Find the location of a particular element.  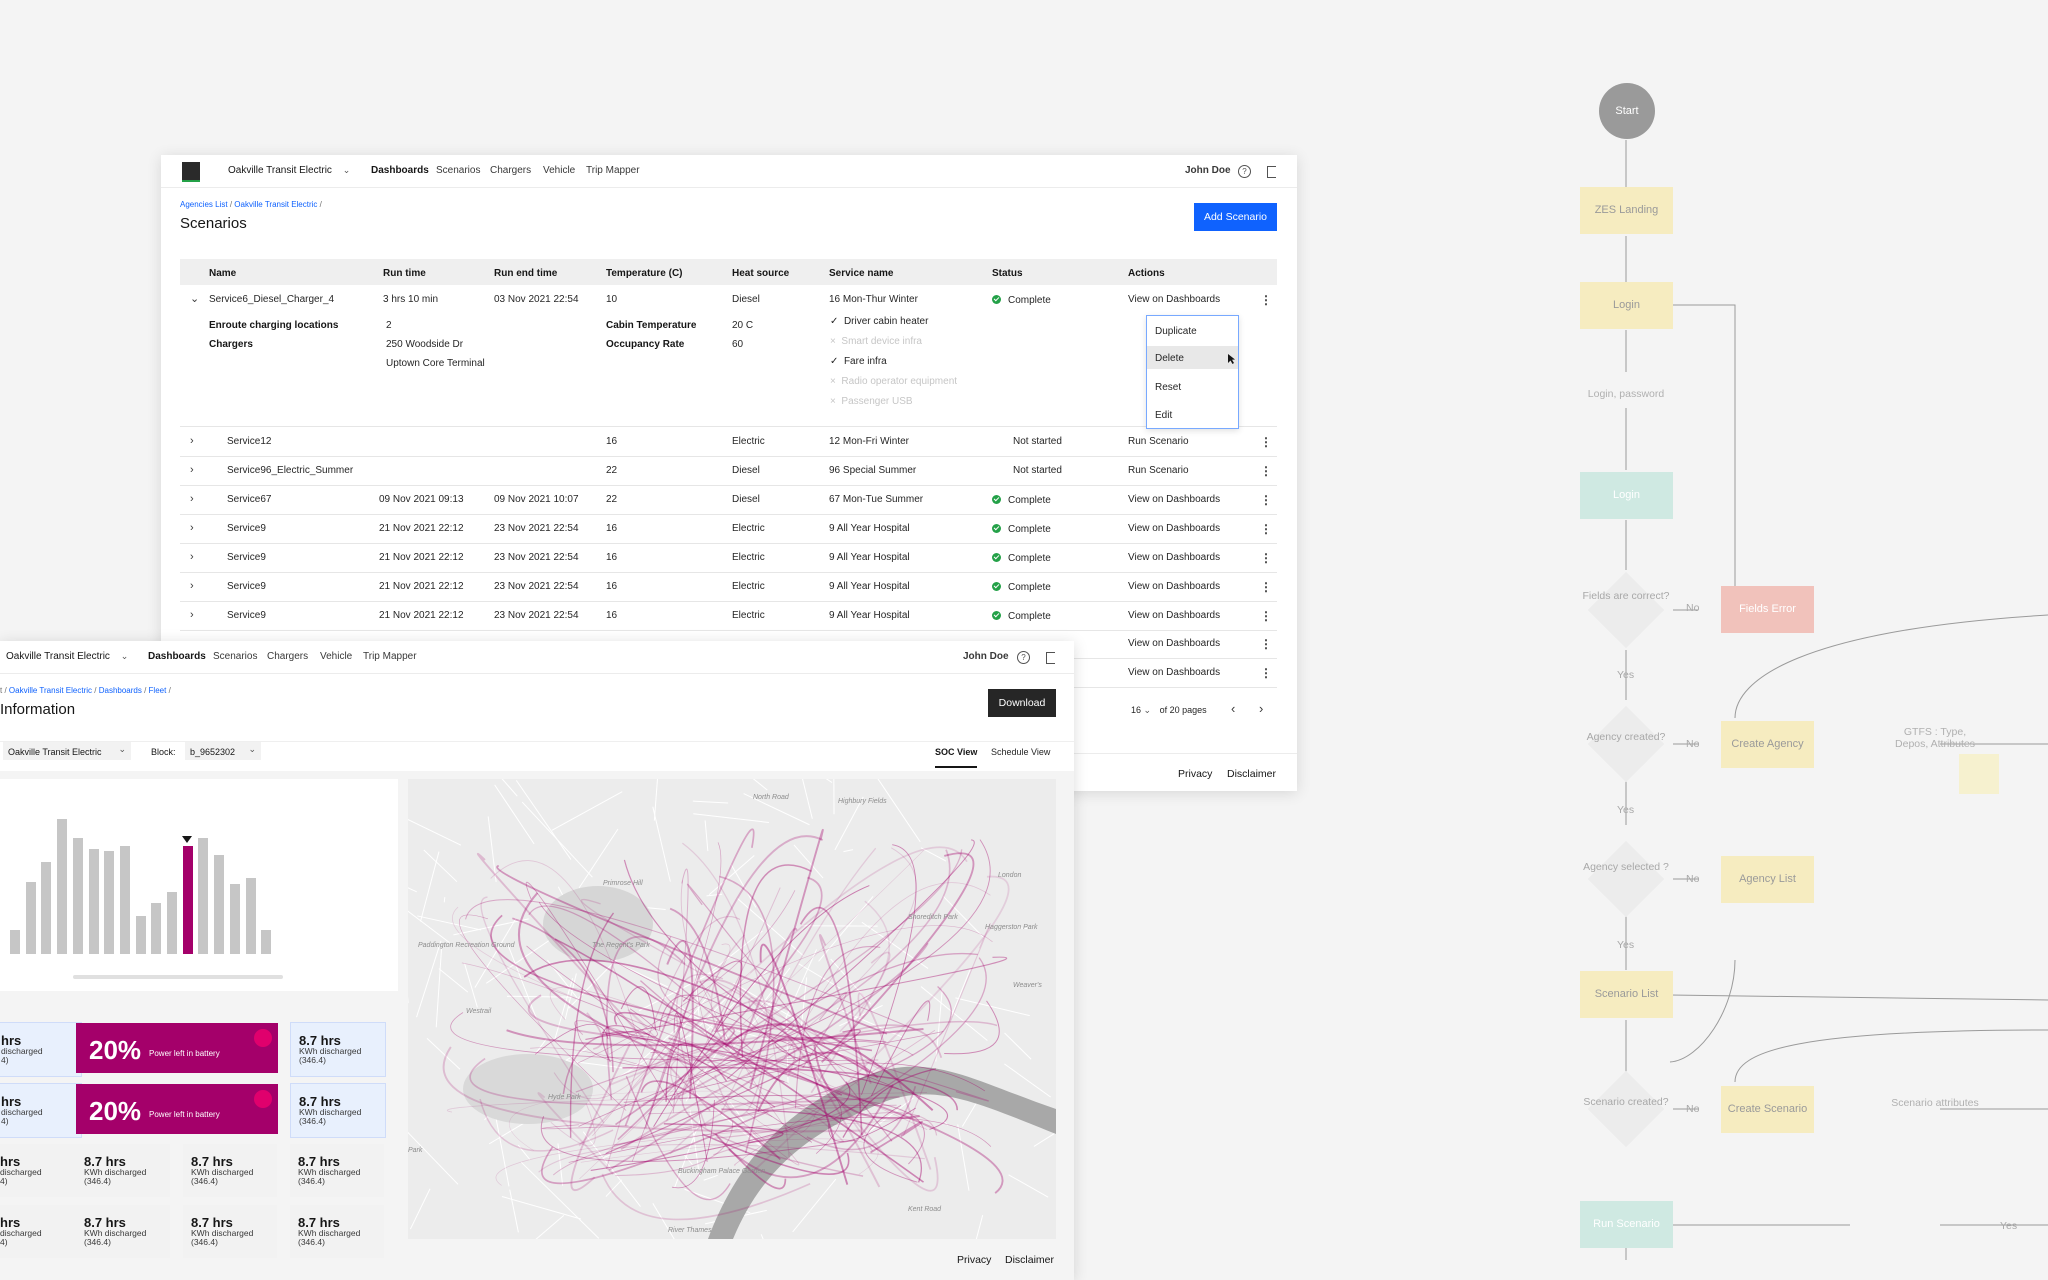

nav-chargers: Chargers is located at coordinates (511, 170).